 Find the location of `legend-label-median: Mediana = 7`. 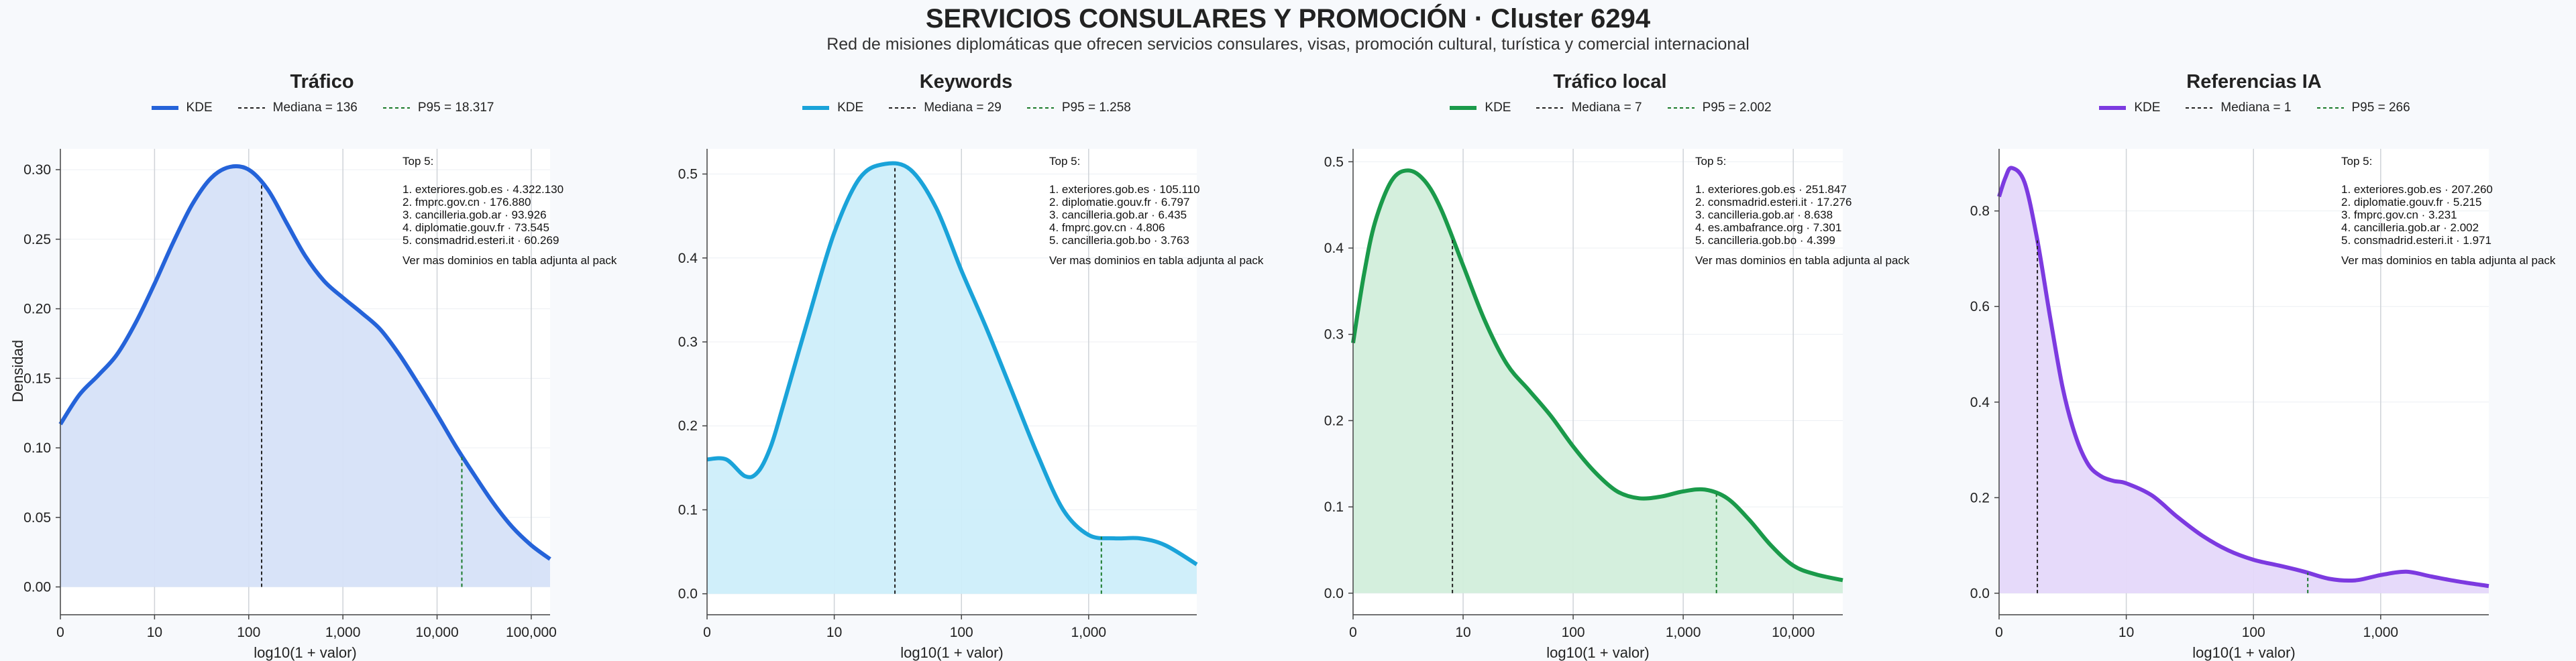

legend-label-median: Mediana = 7 is located at coordinates (1606, 108).